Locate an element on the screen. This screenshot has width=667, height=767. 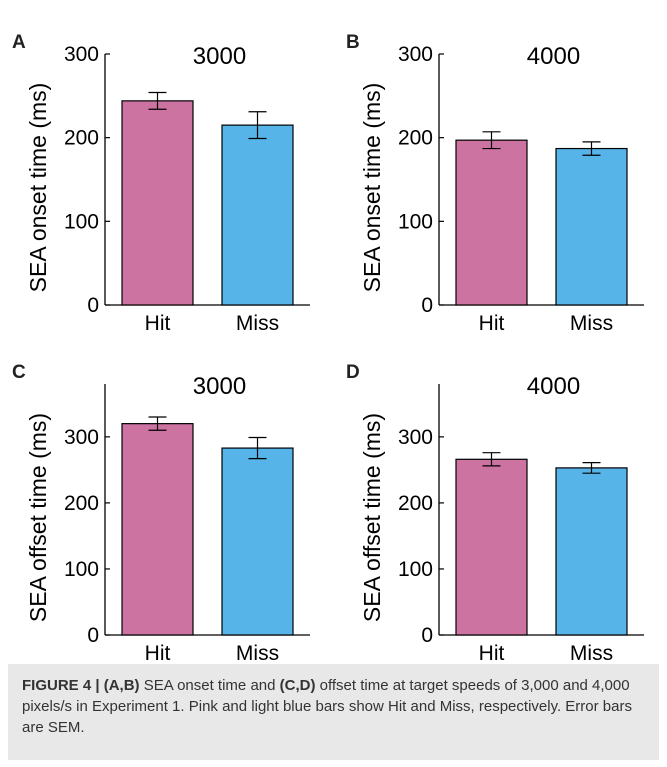
panel-letter: C is located at coordinates (19, 372).